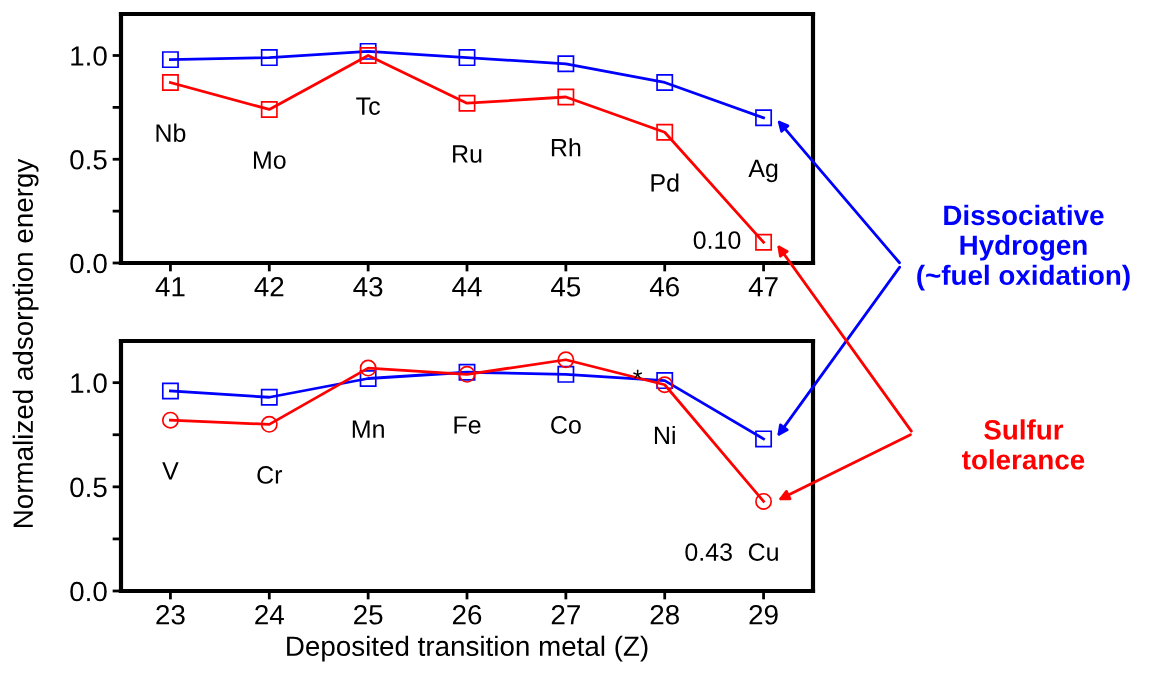 The width and height of the screenshot is (1163, 688). I want to click on x-tick-label: 24, so click(269, 614).